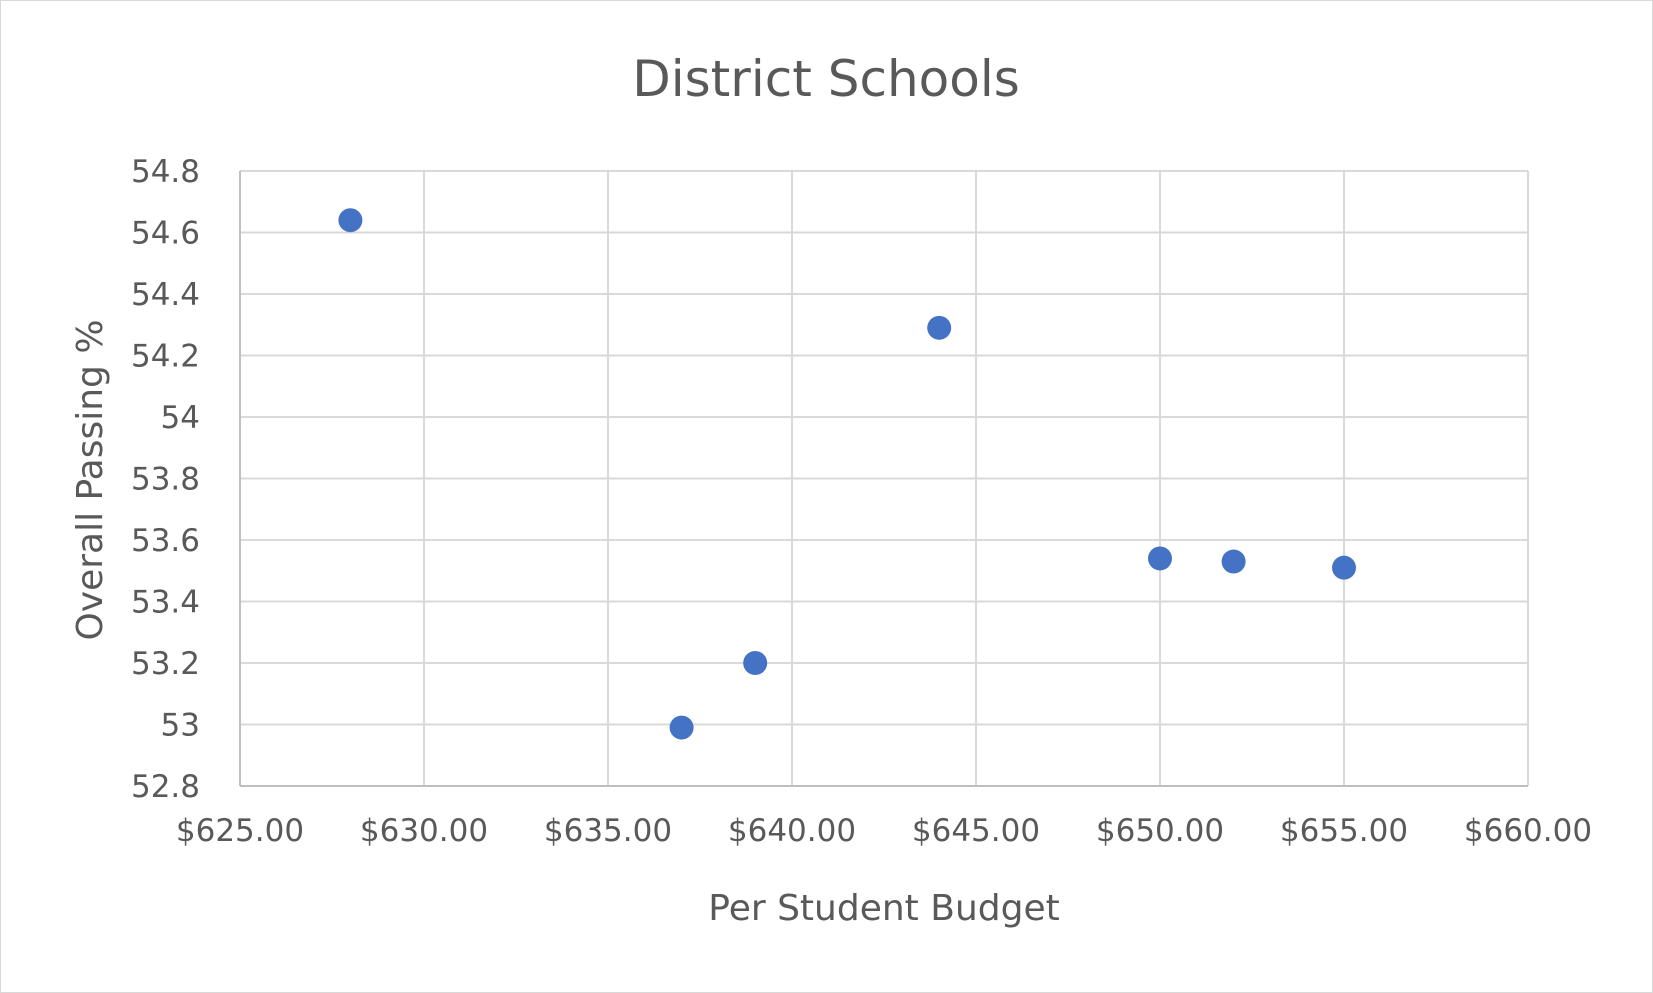 The height and width of the screenshot is (993, 1653). What do you see at coordinates (608, 831) in the screenshot?
I see `x-tick-label: $635.00` at bounding box center [608, 831].